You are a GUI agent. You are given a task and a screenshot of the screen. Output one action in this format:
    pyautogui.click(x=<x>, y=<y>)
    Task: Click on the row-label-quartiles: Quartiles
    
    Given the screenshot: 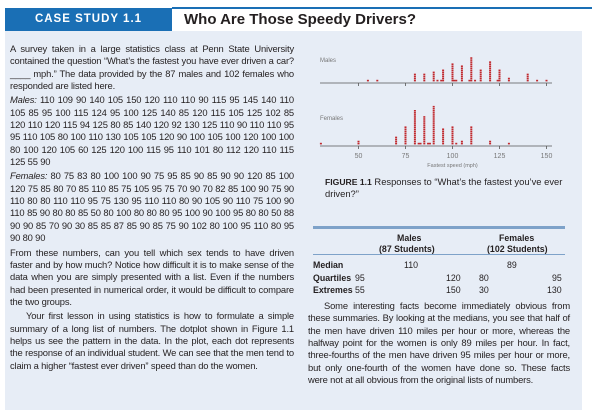 What is the action you would take?
    pyautogui.click(x=332, y=278)
    